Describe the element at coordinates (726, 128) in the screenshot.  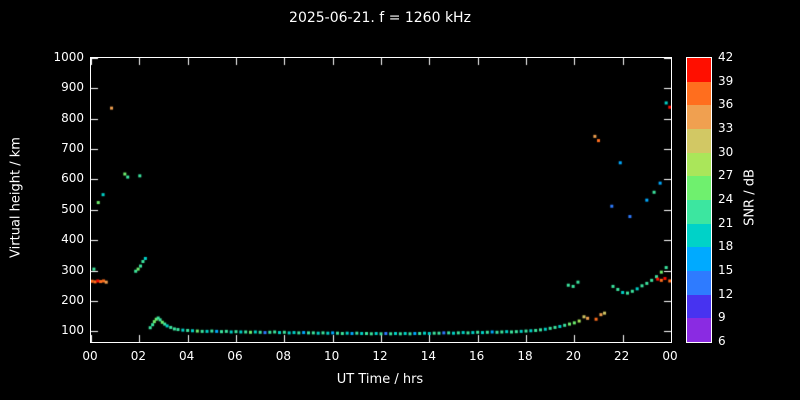
I see `colorbar-tick-label: 33` at that location.